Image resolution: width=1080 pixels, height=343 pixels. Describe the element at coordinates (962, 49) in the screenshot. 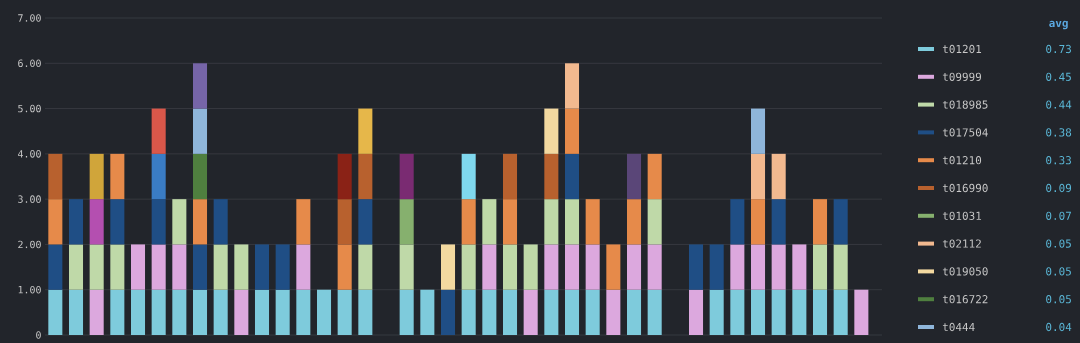

I see `legend-label: t01201` at that location.